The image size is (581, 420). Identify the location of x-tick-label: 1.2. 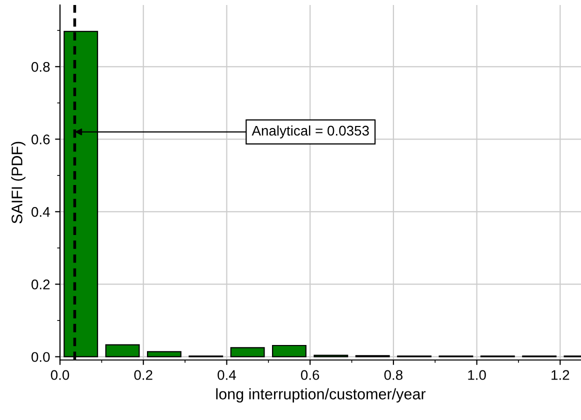
(561, 375).